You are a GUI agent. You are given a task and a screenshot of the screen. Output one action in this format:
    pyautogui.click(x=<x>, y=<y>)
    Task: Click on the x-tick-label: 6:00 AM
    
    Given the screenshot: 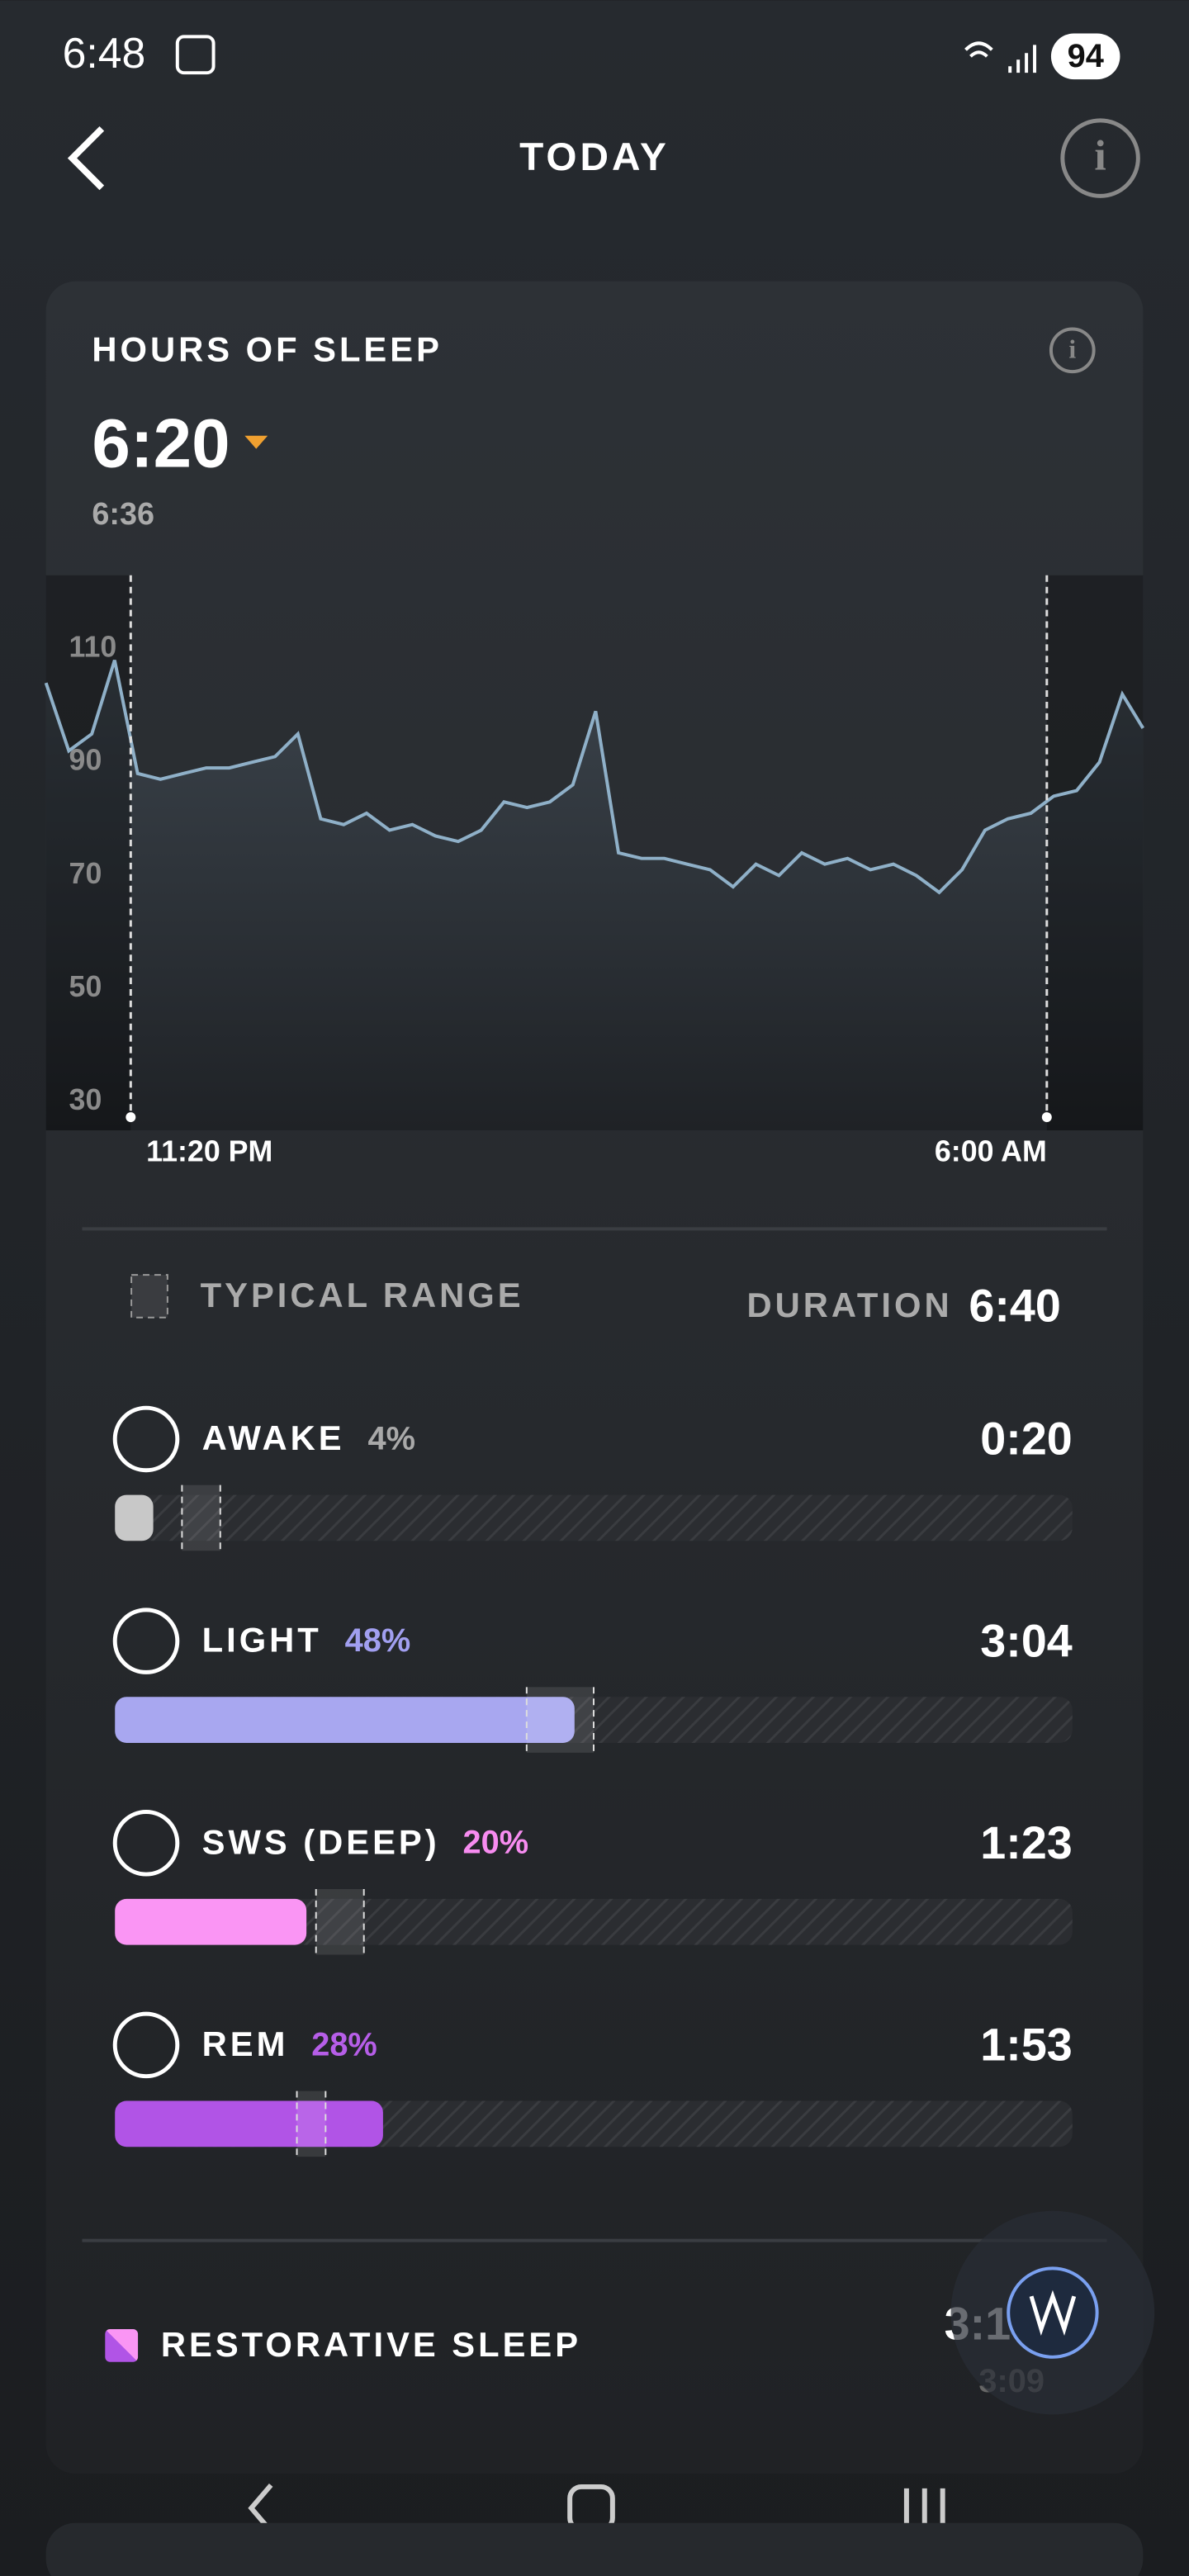 What is the action you would take?
    pyautogui.click(x=991, y=1150)
    